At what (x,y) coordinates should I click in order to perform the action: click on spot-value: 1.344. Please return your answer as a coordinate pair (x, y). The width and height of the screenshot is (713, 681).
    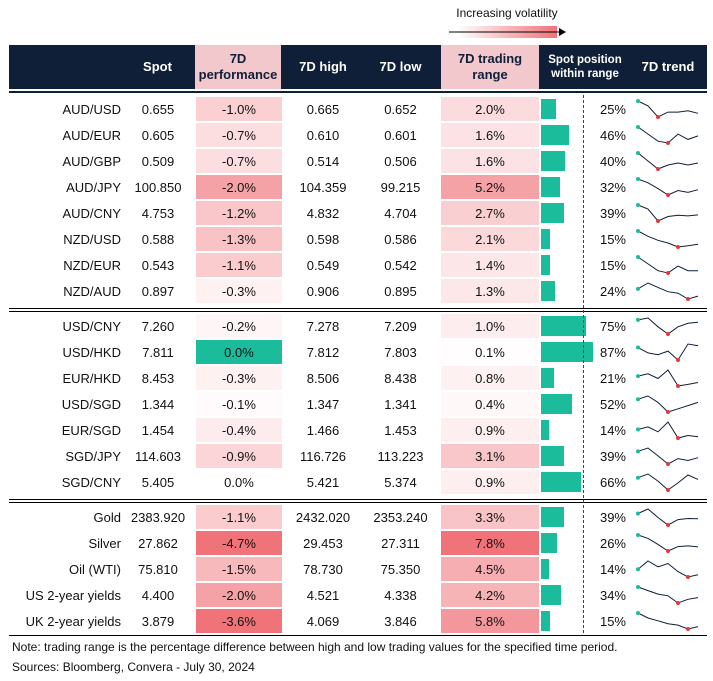
    Looking at the image, I should click on (158, 404).